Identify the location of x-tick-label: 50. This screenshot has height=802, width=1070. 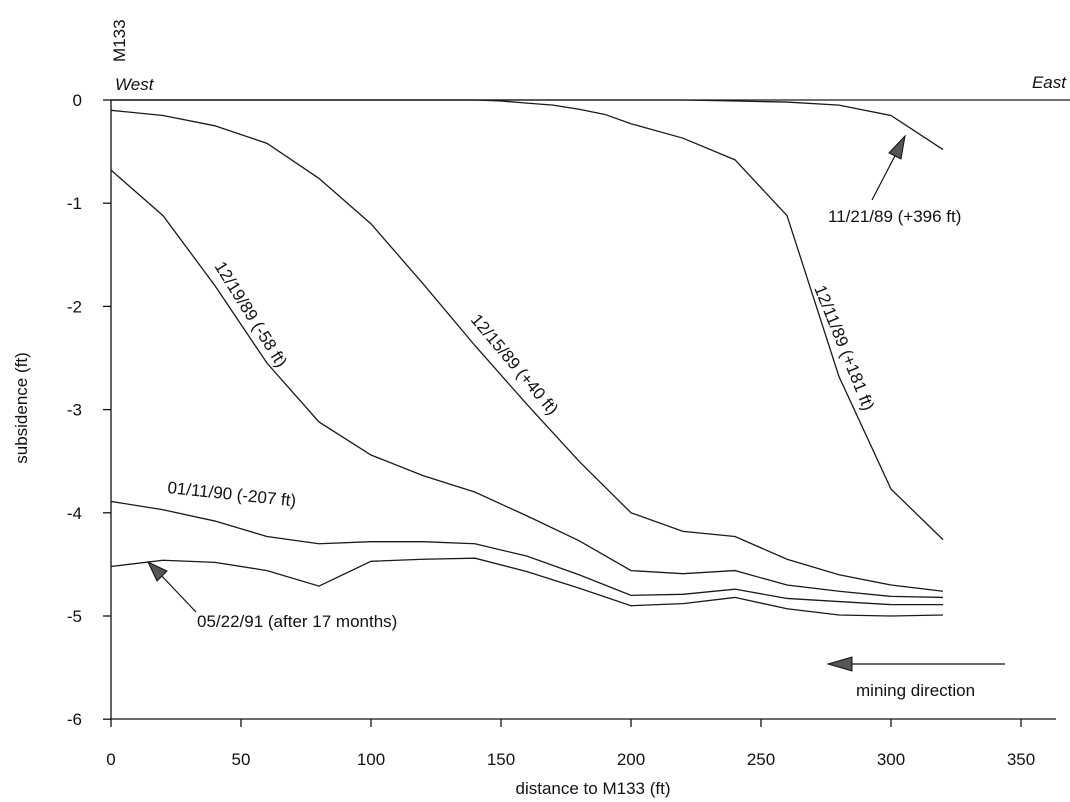
(241, 759).